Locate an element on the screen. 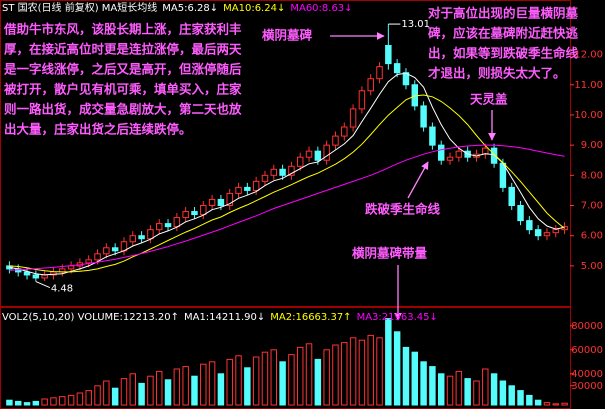 Image resolution: width=605 pixels, height=409 pixels. legend-text: MA1:14211.90↓ is located at coordinates (224, 317).